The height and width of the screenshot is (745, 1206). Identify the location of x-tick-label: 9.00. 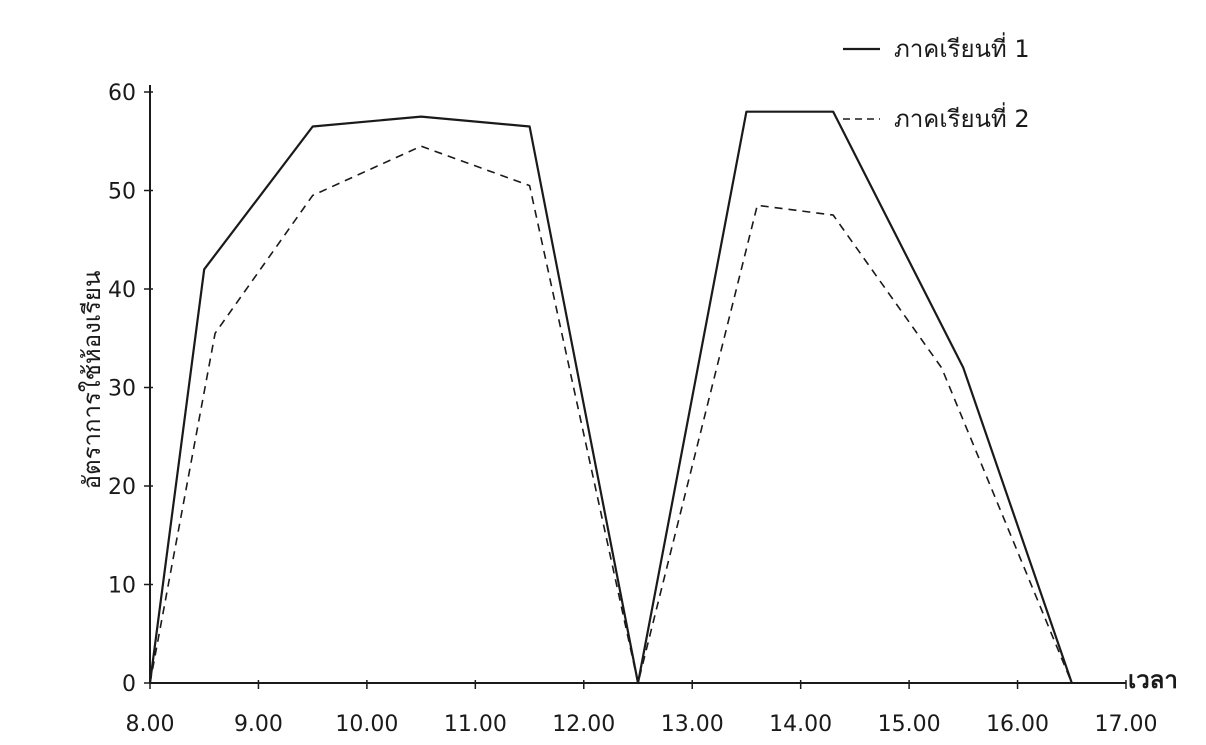
(258, 724).